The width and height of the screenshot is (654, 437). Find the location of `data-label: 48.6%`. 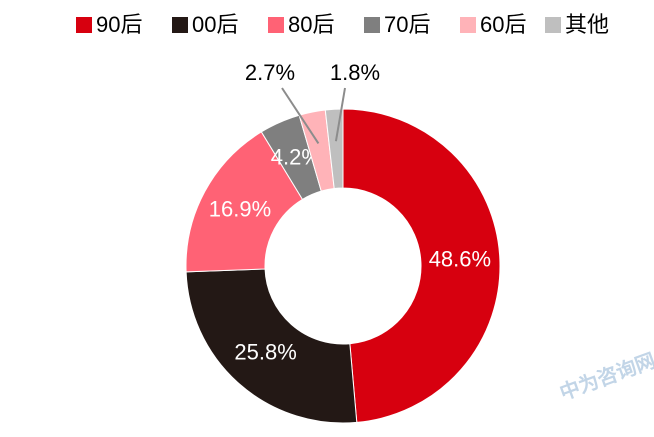

data-label: 48.6% is located at coordinates (460, 259).